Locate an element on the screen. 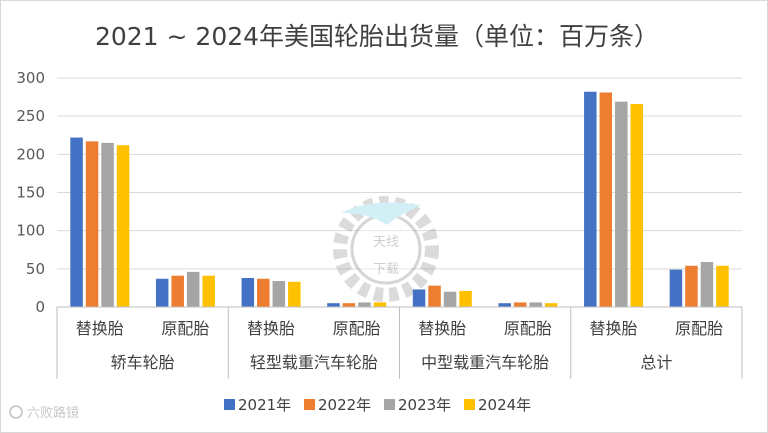  y-tick-label: 100 is located at coordinates (30, 231).